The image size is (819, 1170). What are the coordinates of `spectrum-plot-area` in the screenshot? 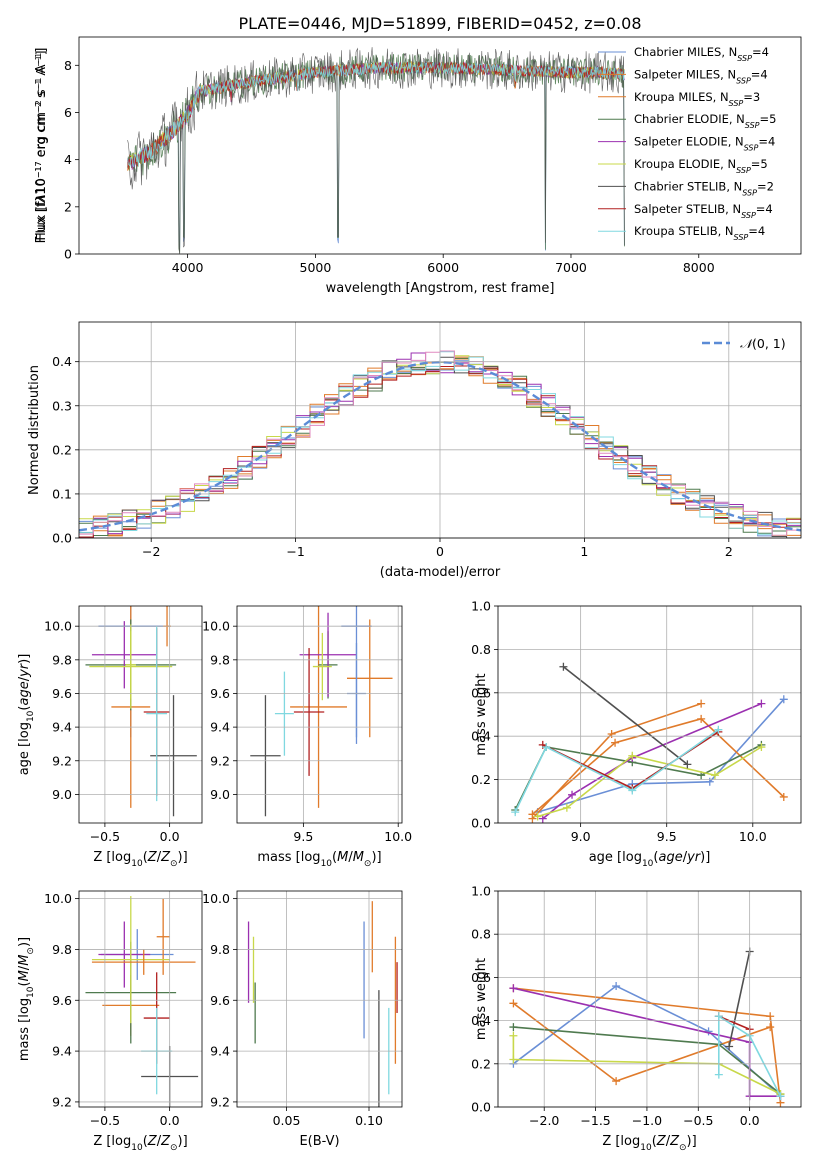 It's located at (376, 150).